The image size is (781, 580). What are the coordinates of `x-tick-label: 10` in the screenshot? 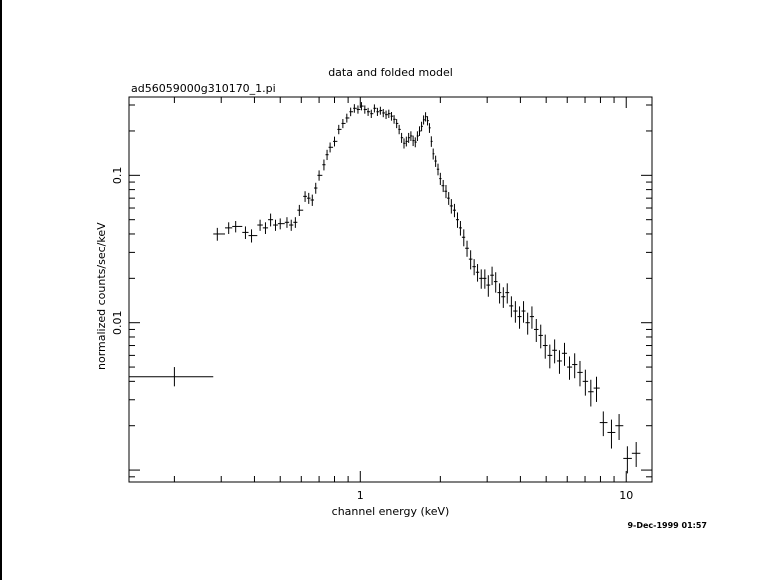 It's located at (626, 495).